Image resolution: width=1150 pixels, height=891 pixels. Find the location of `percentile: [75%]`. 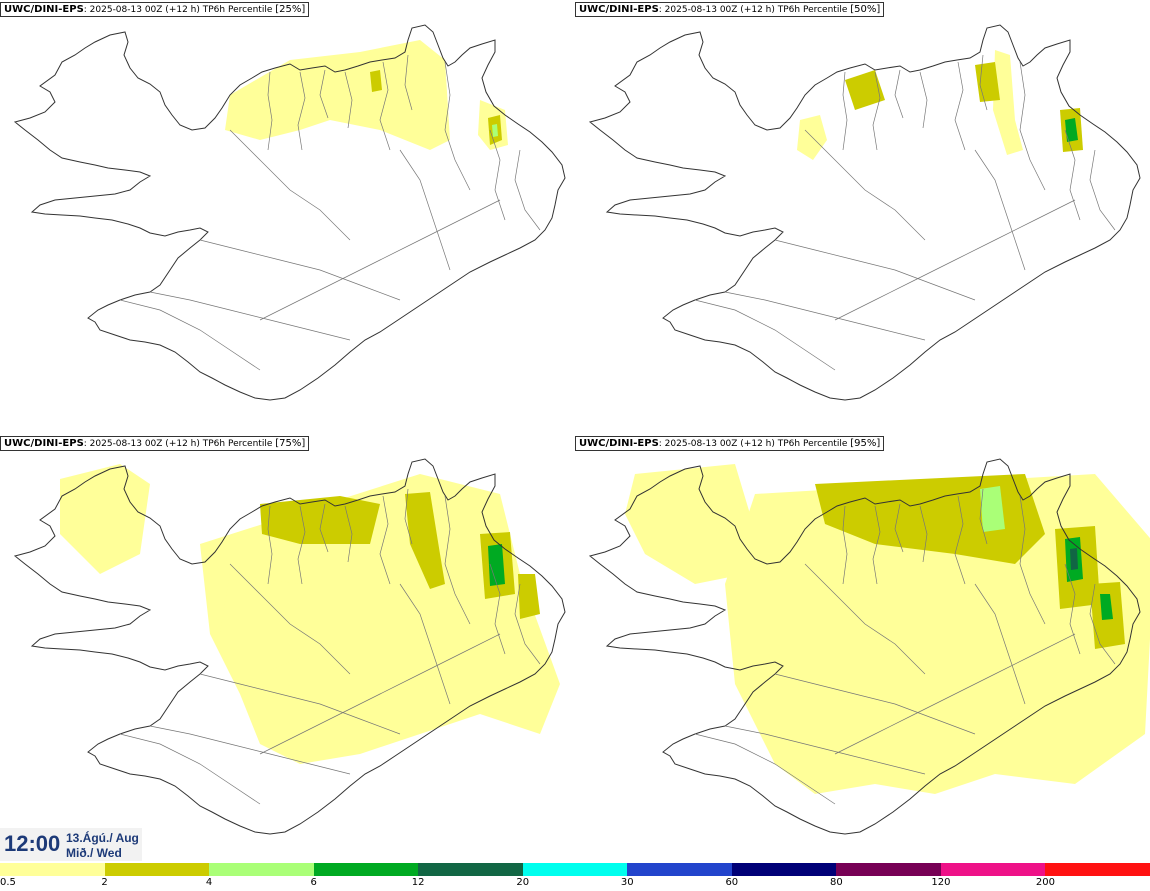

percentile: [75%] is located at coordinates (290, 443).